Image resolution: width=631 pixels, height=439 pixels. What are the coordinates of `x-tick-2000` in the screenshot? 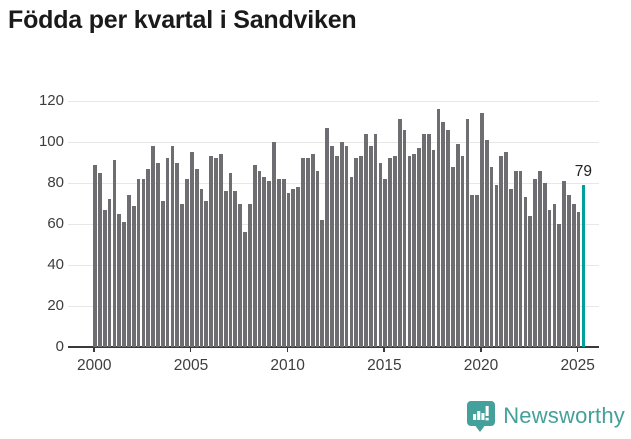 It's located at (94, 350).